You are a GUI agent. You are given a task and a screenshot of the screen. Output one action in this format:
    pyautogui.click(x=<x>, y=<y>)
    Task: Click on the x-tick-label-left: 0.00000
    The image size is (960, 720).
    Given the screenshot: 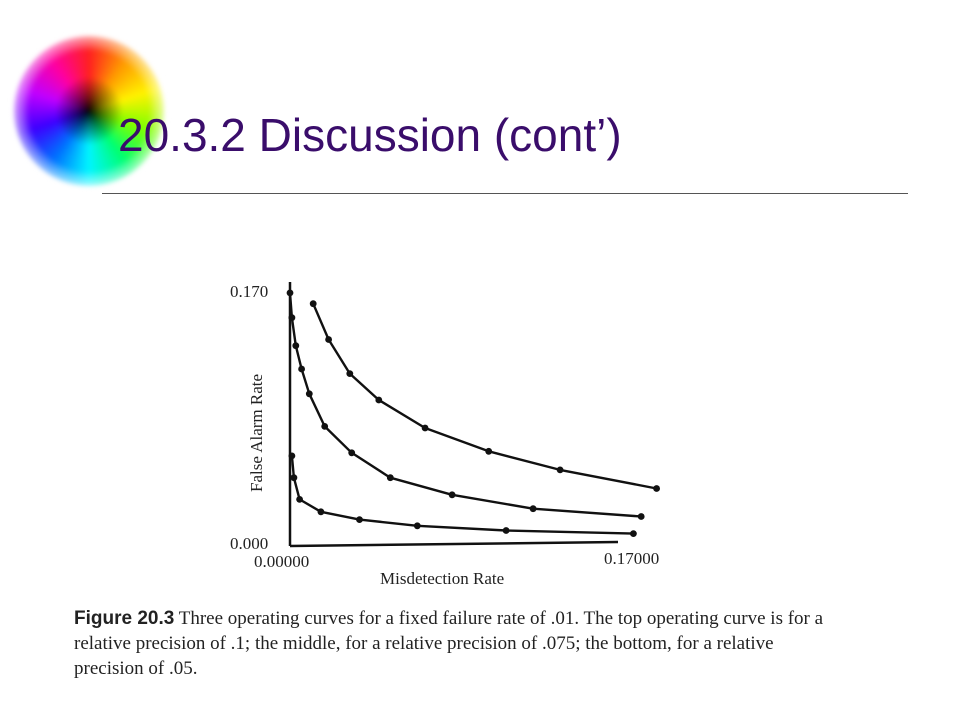 What is the action you would take?
    pyautogui.click(x=281, y=561)
    